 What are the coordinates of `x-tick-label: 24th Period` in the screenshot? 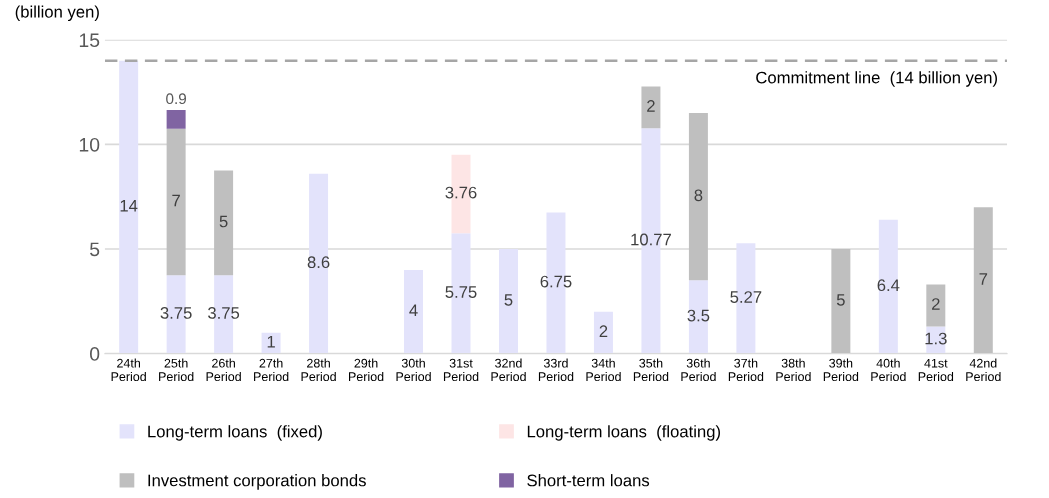 It's located at (128, 370).